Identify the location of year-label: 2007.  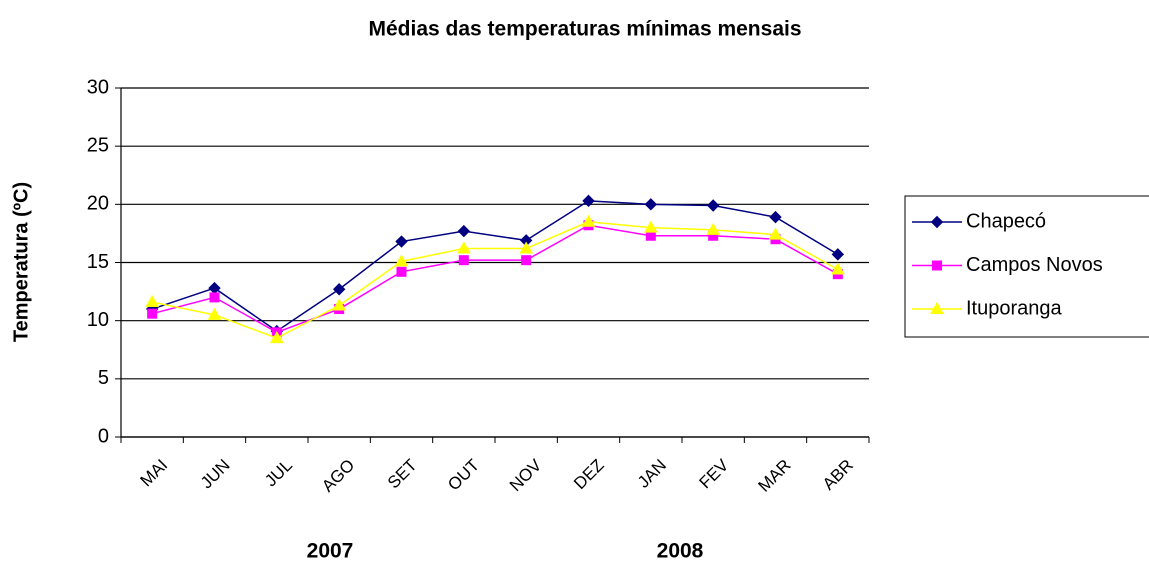
(330, 551).